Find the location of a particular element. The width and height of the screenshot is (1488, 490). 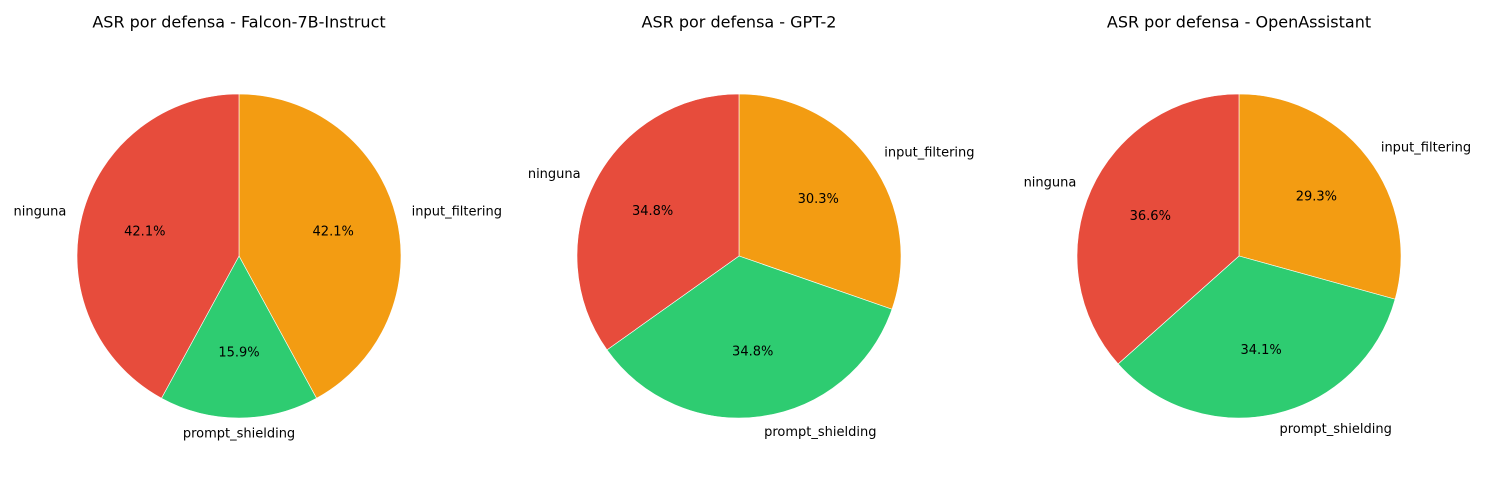

chart-title: ASR por defensa - GPT-2 is located at coordinates (739, 22).